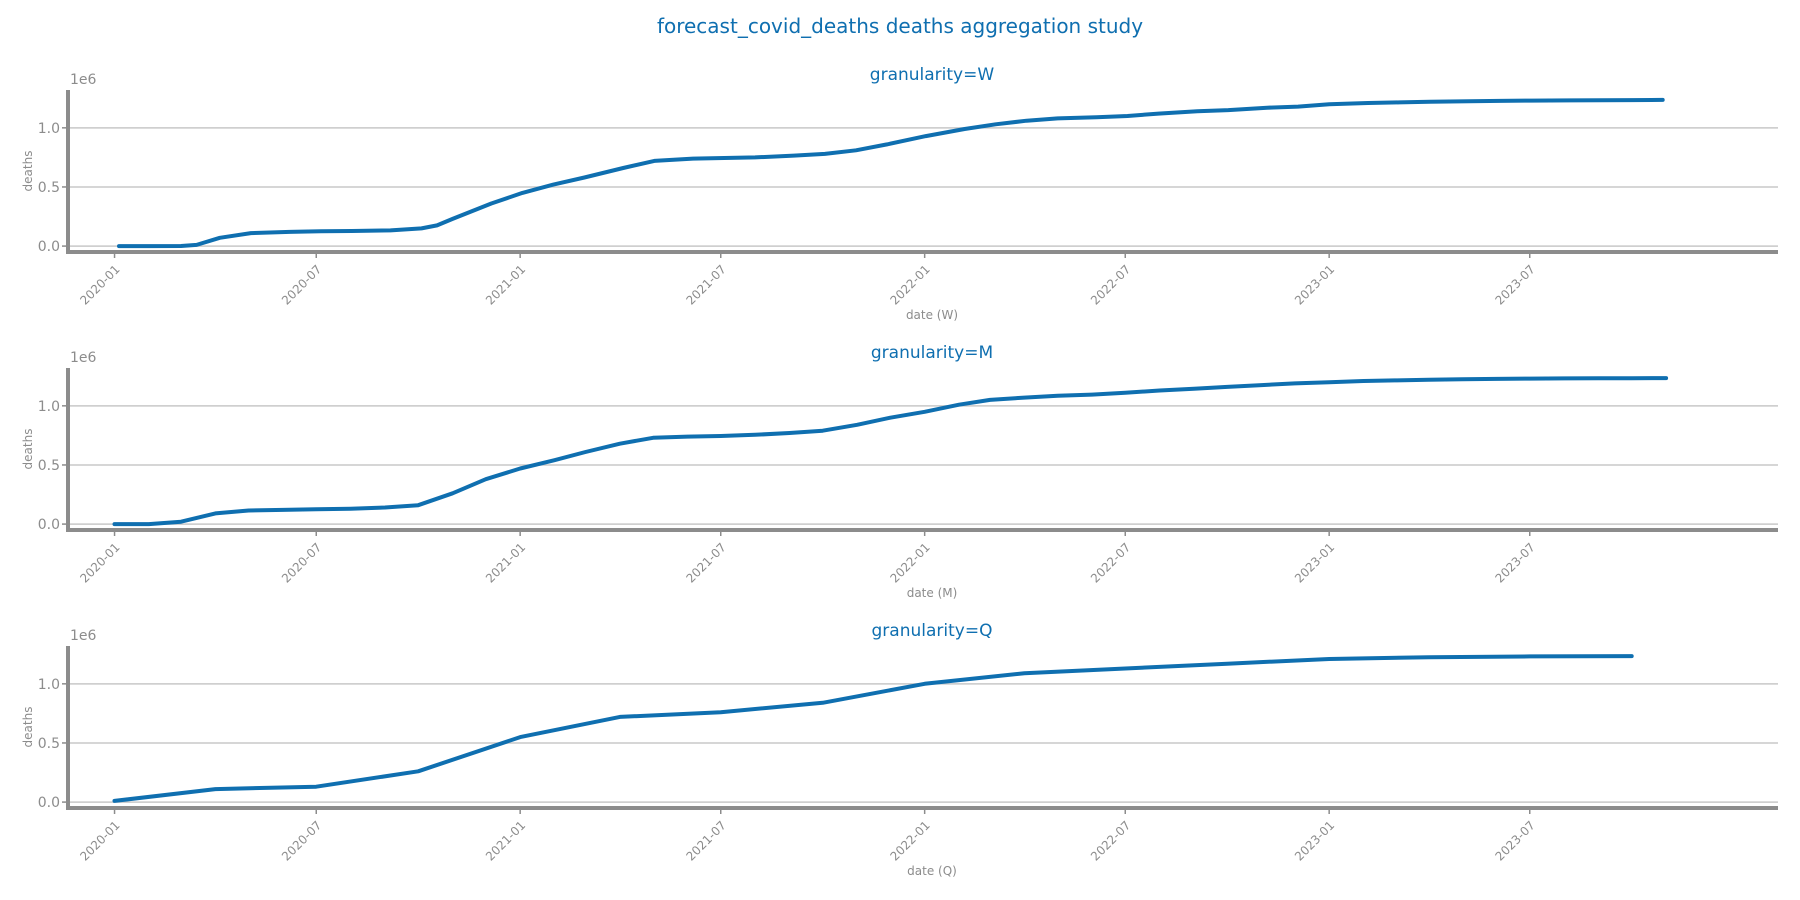 The height and width of the screenshot is (900, 1800). I want to click on subplot-title: granularity=Q, so click(932, 631).